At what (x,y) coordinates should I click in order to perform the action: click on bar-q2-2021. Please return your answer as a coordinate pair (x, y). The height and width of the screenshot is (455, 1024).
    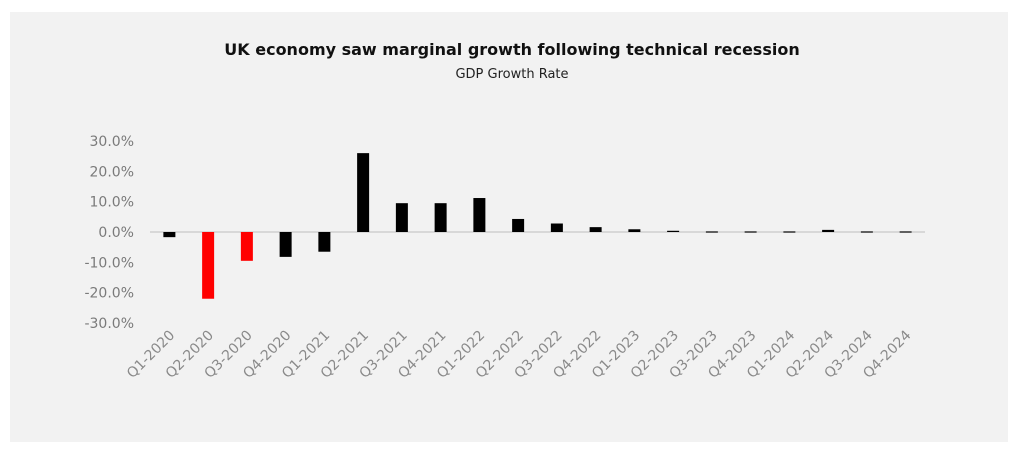
    Looking at the image, I should click on (363, 192).